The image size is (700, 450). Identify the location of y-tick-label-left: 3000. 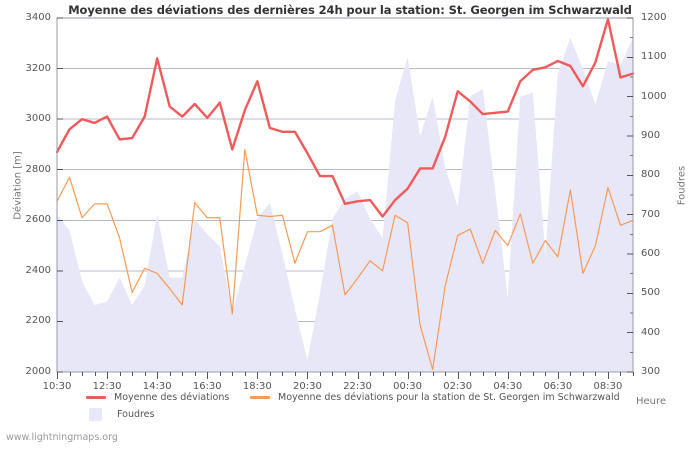
(38, 119).